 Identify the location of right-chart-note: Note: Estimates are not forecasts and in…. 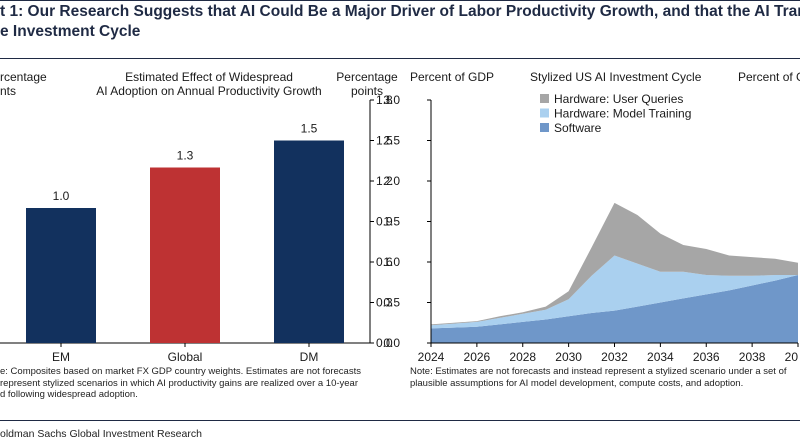
(598, 377).